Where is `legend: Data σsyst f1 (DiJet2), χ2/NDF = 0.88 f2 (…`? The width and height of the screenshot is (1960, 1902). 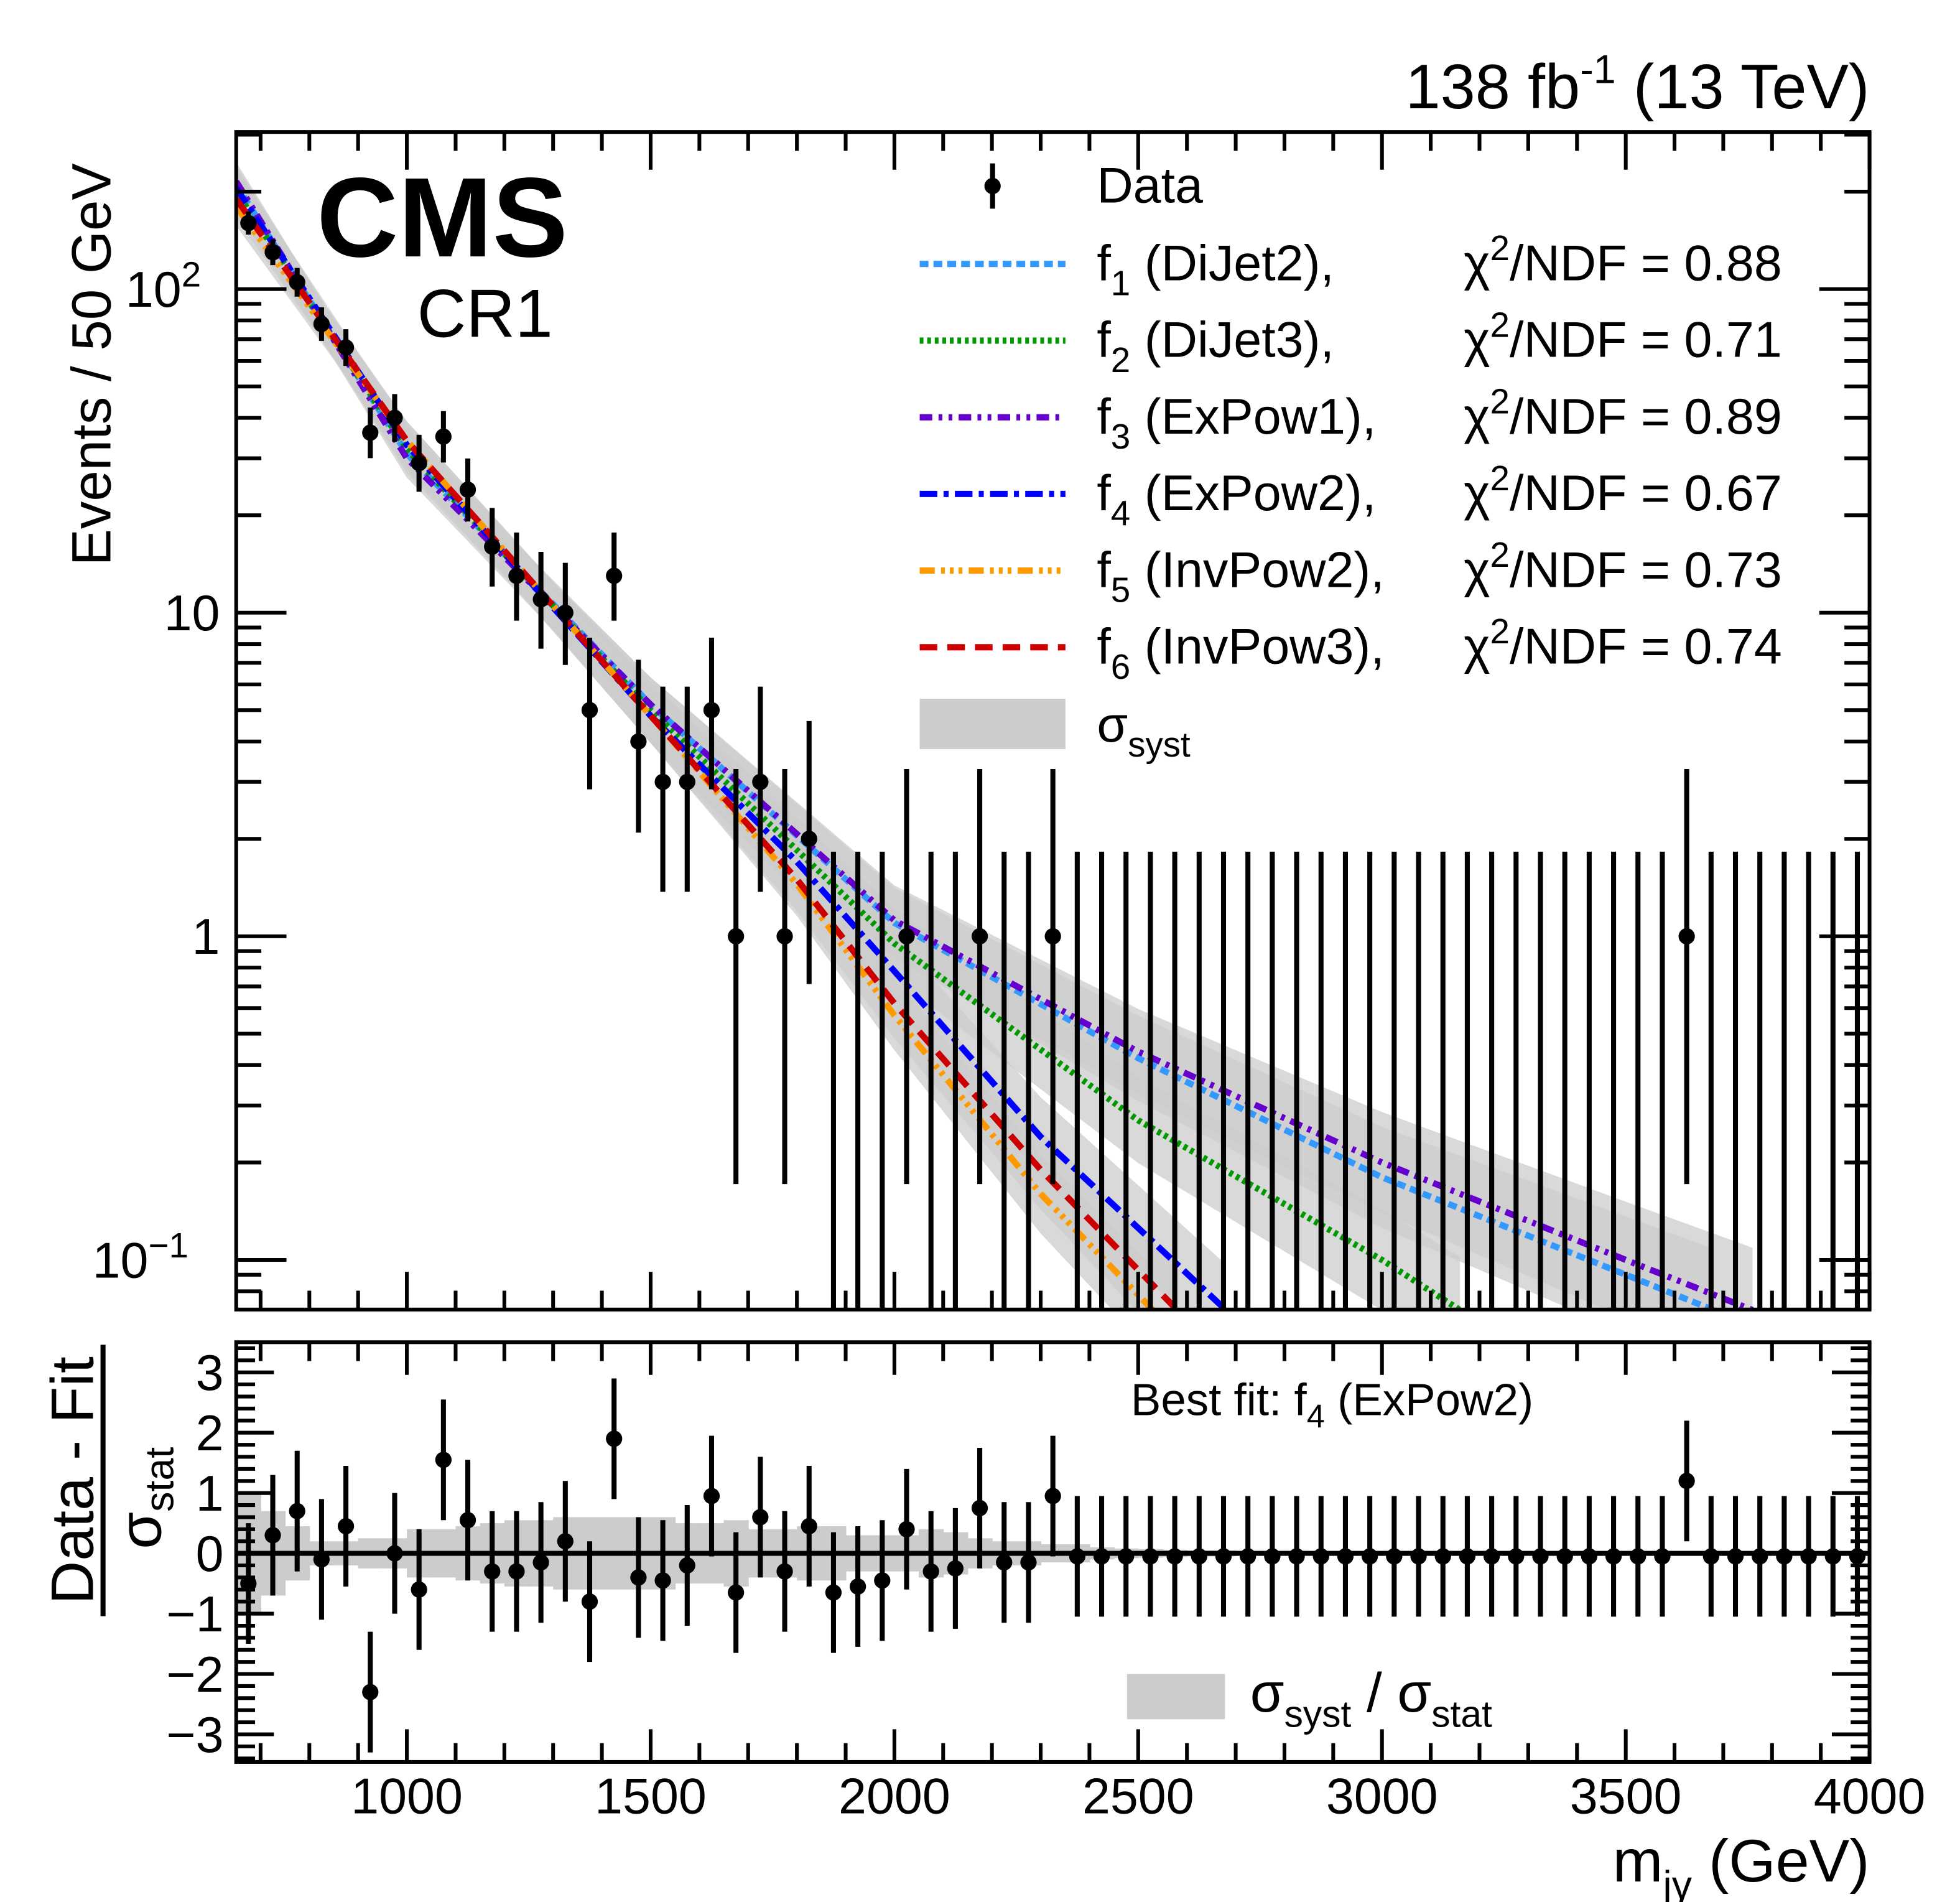
legend: Data σsyst f1 (DiJet2), χ2/NDF = 0.88 f2 (… is located at coordinates (1350, 460).